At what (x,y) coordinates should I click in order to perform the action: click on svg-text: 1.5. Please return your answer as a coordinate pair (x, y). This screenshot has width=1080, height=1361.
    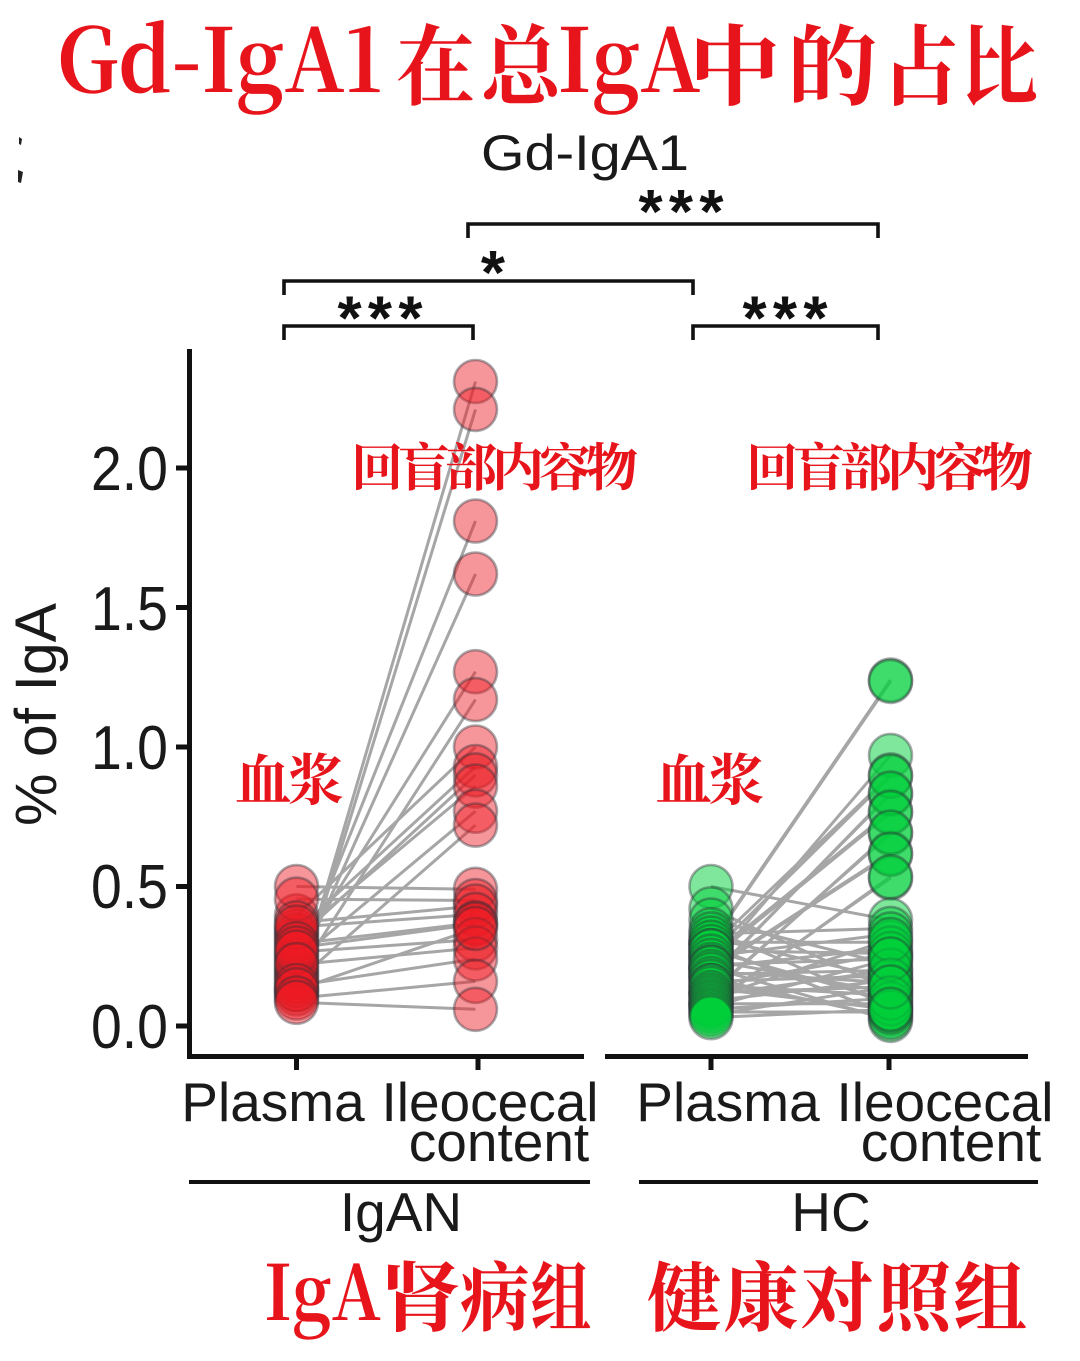
    Looking at the image, I should click on (129, 609).